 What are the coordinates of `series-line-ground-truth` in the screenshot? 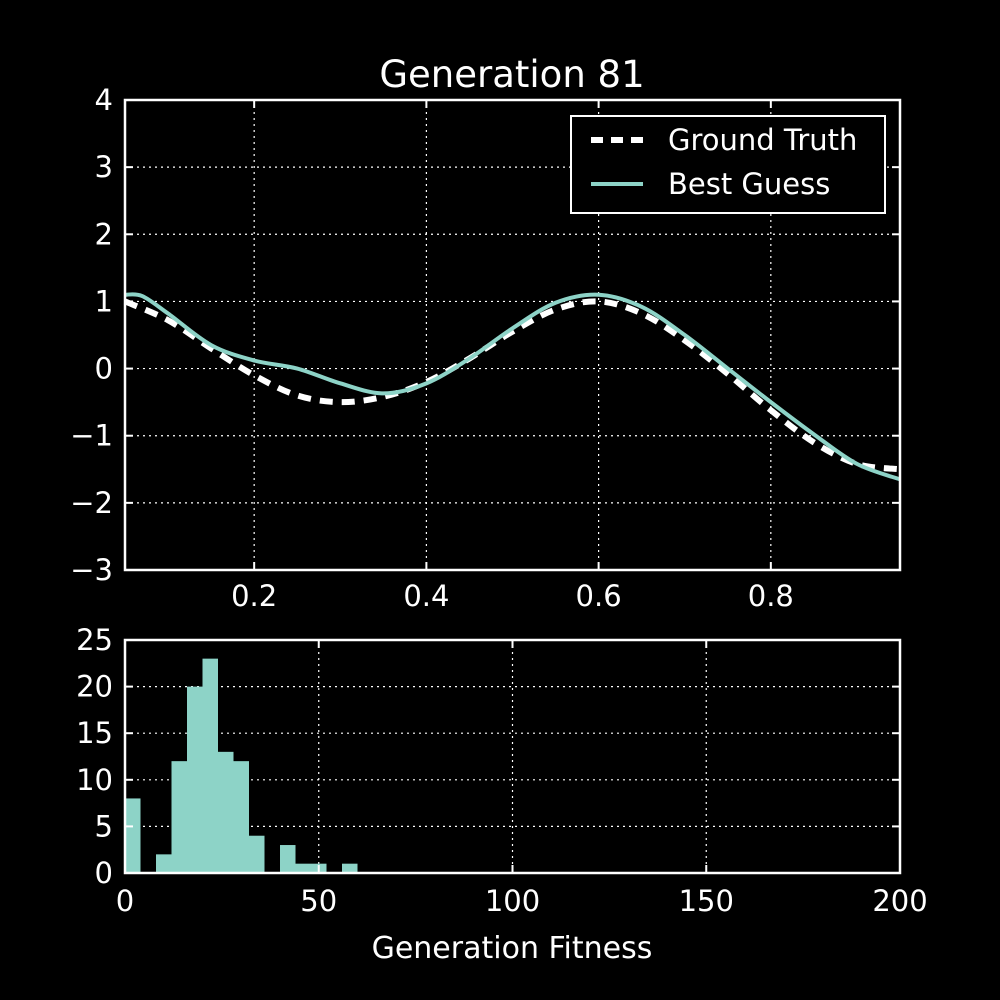 It's located at (512, 385).